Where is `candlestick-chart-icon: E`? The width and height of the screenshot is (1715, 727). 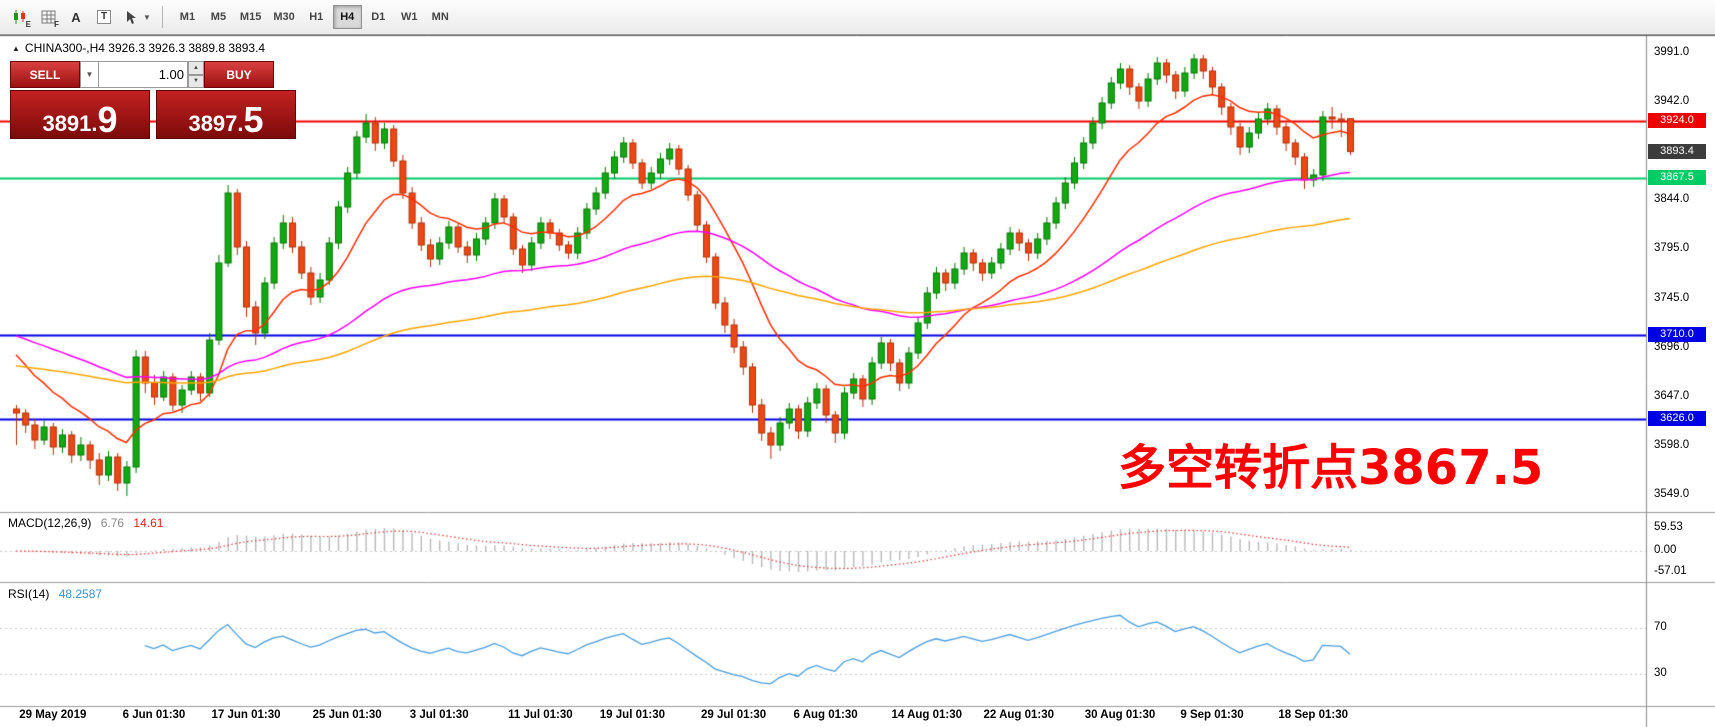
candlestick-chart-icon: E is located at coordinates (20, 17).